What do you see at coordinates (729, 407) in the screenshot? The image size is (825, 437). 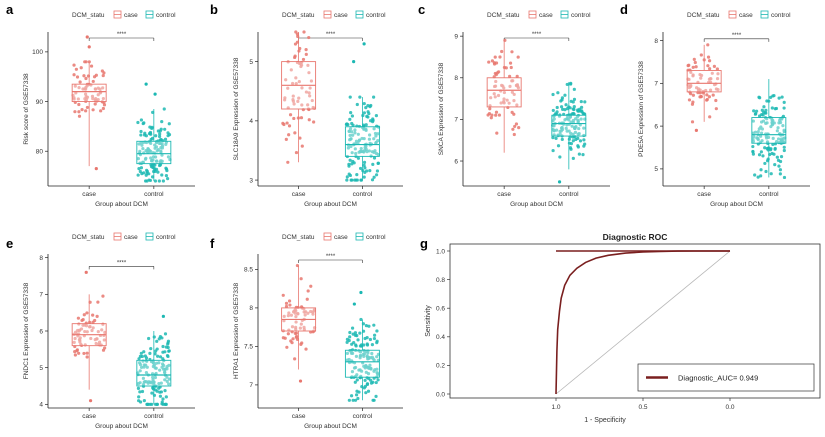 I see `x-tick-label: 0.0` at bounding box center [729, 407].